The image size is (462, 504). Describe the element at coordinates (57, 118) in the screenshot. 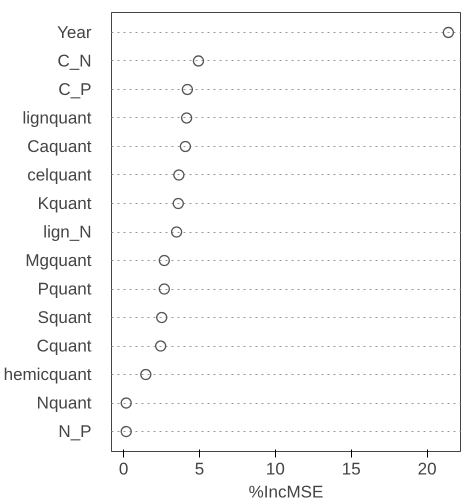

I see `y-tick-label: lignquant` at that location.